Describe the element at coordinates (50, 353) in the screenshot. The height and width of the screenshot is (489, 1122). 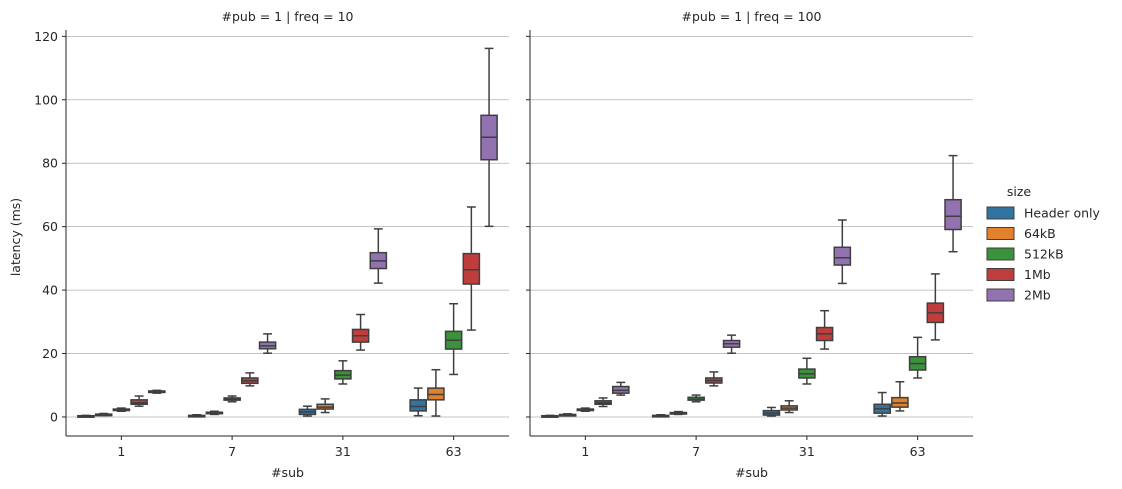
I see `y-tick-label-20: 20` at that location.